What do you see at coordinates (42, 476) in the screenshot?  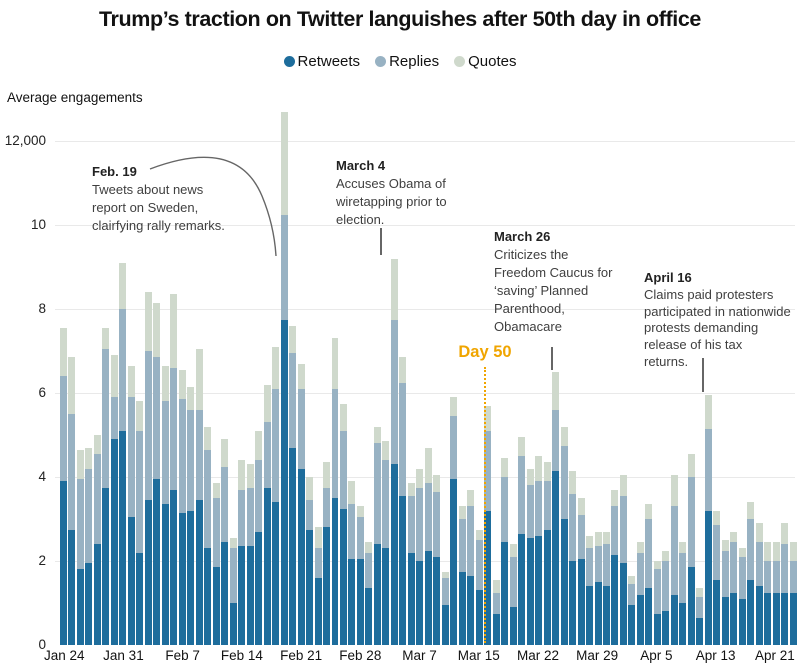 I see `y-tick-label: 4` at bounding box center [42, 476].